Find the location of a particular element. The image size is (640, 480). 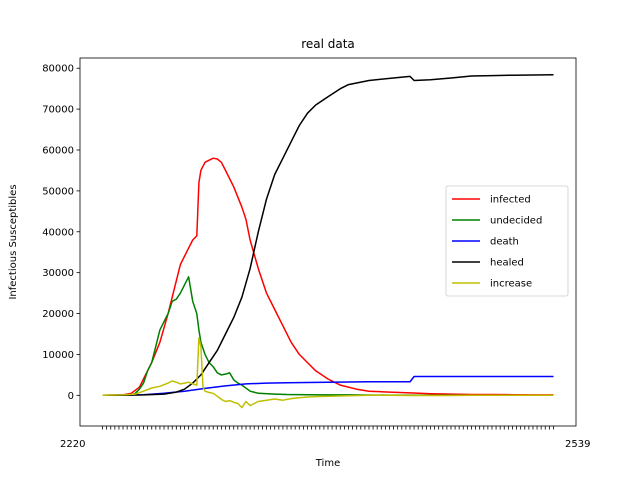

y-tick-label: 80000 is located at coordinates (58, 69).